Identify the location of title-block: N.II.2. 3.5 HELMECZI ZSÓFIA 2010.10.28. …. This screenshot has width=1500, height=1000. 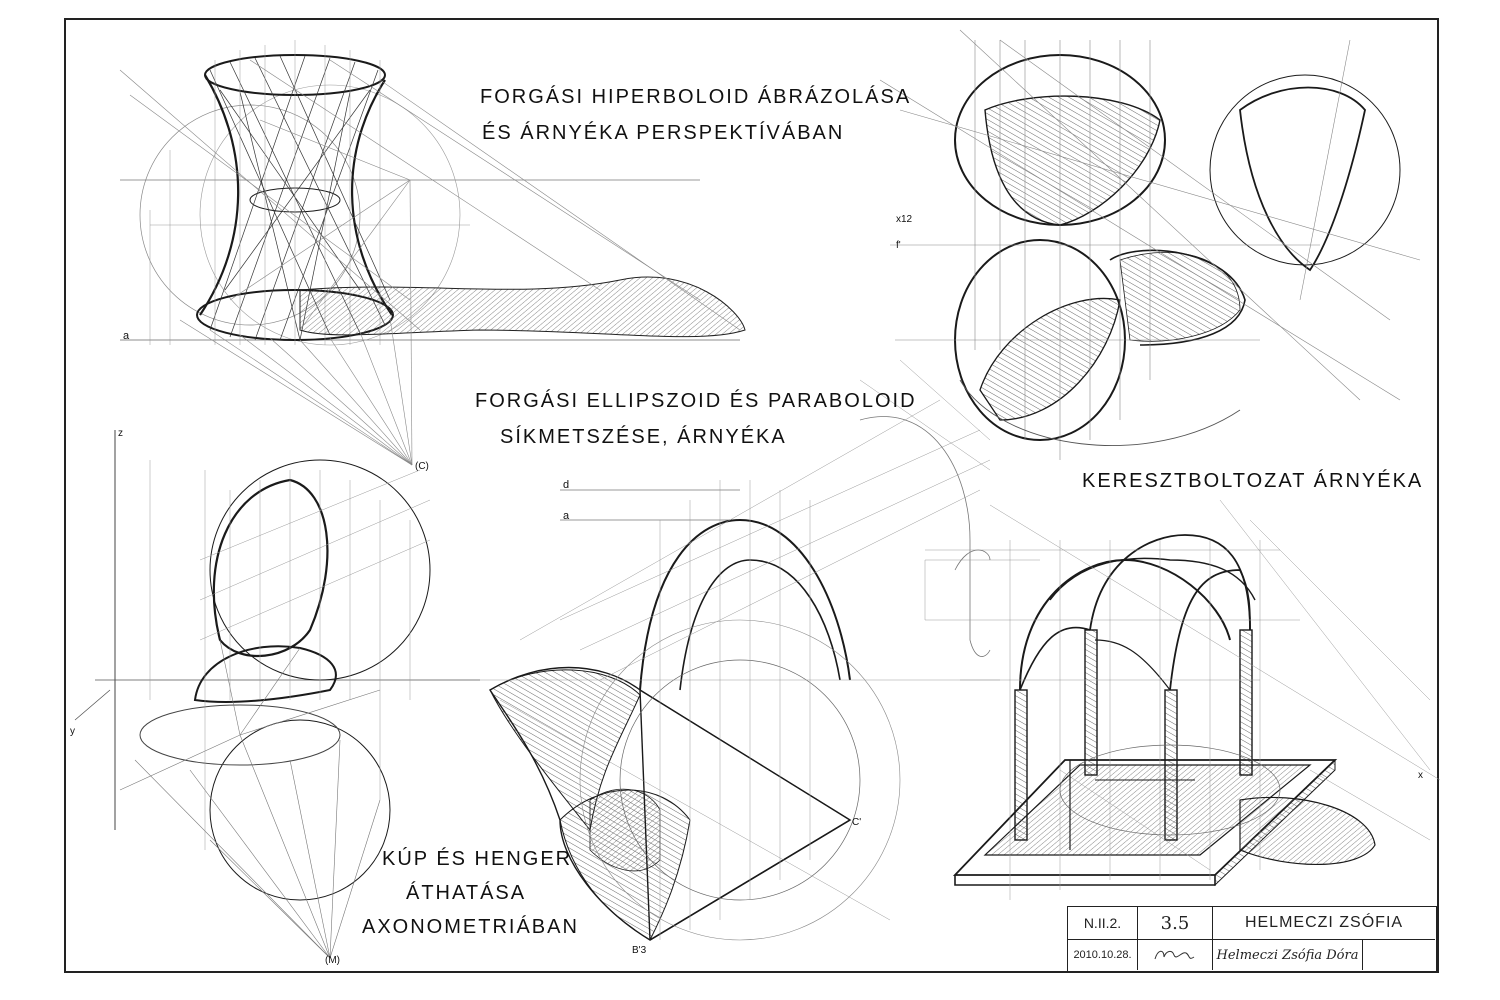
(1252, 939).